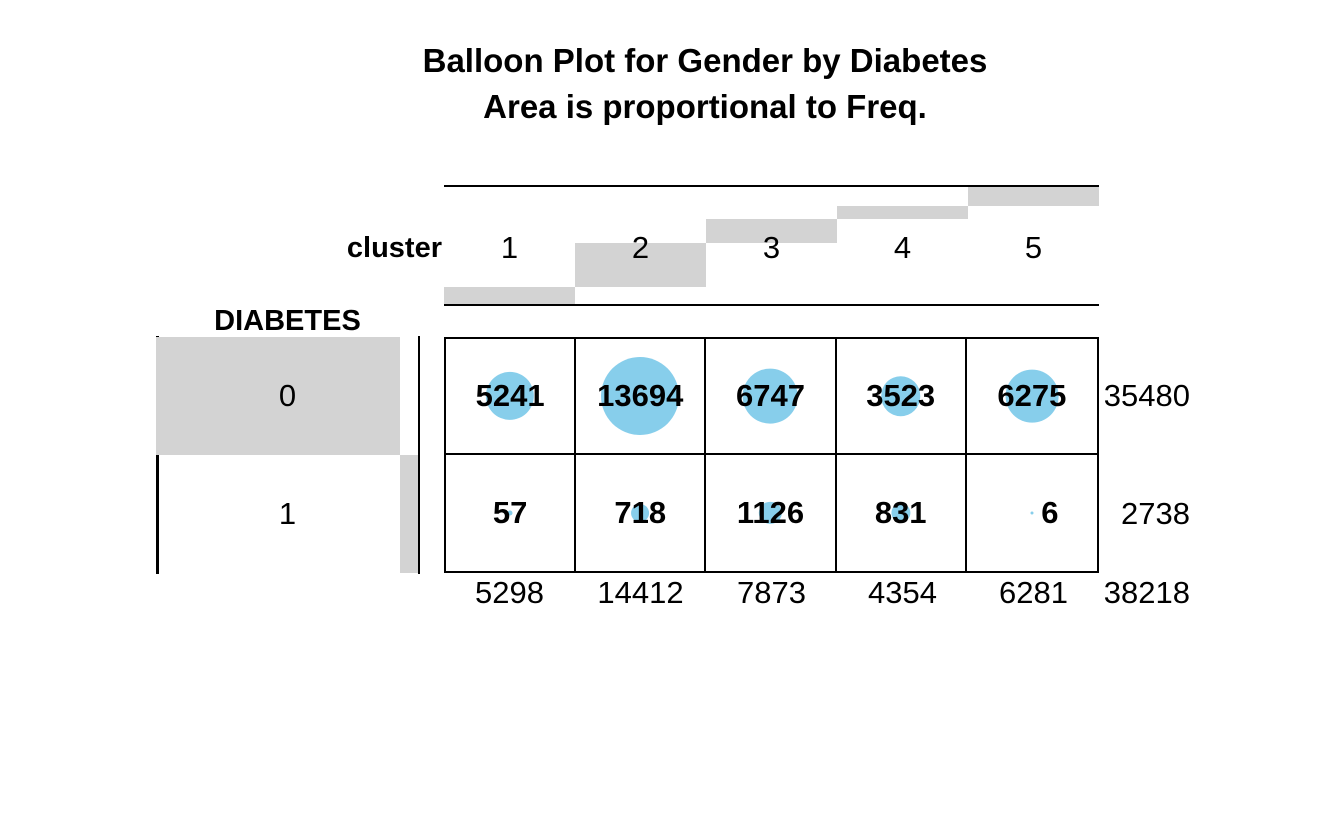  What do you see at coordinates (509, 247) in the screenshot?
I see `column-label: 1` at bounding box center [509, 247].